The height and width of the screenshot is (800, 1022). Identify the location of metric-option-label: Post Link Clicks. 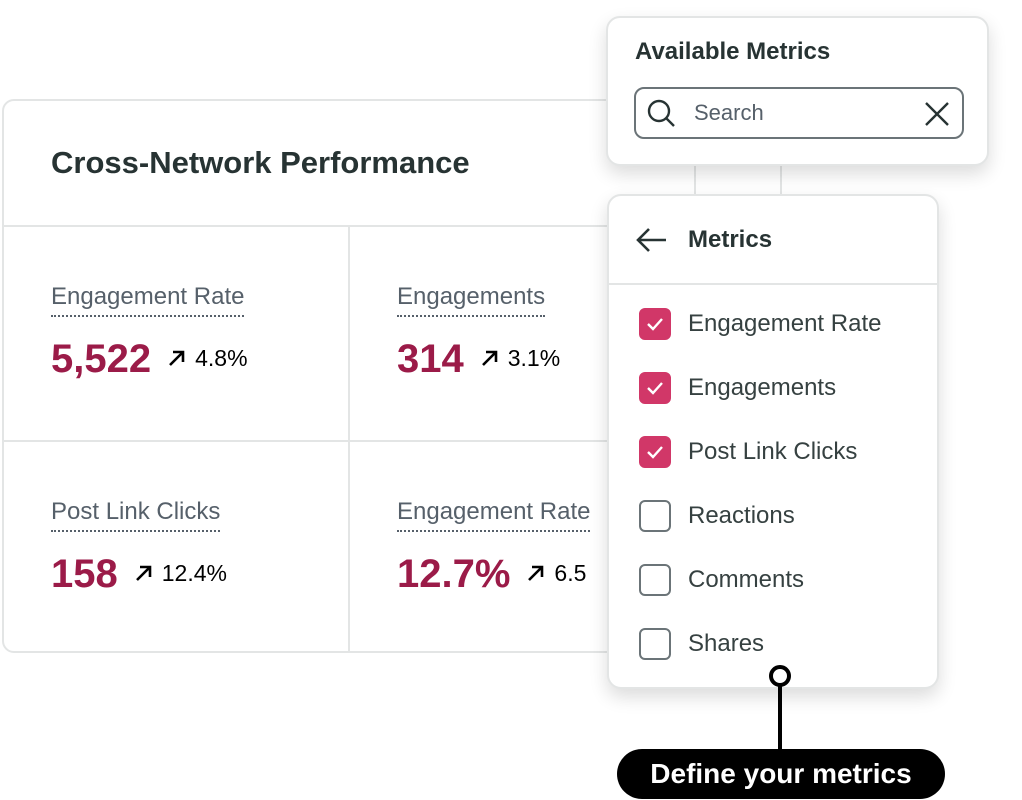
(773, 451).